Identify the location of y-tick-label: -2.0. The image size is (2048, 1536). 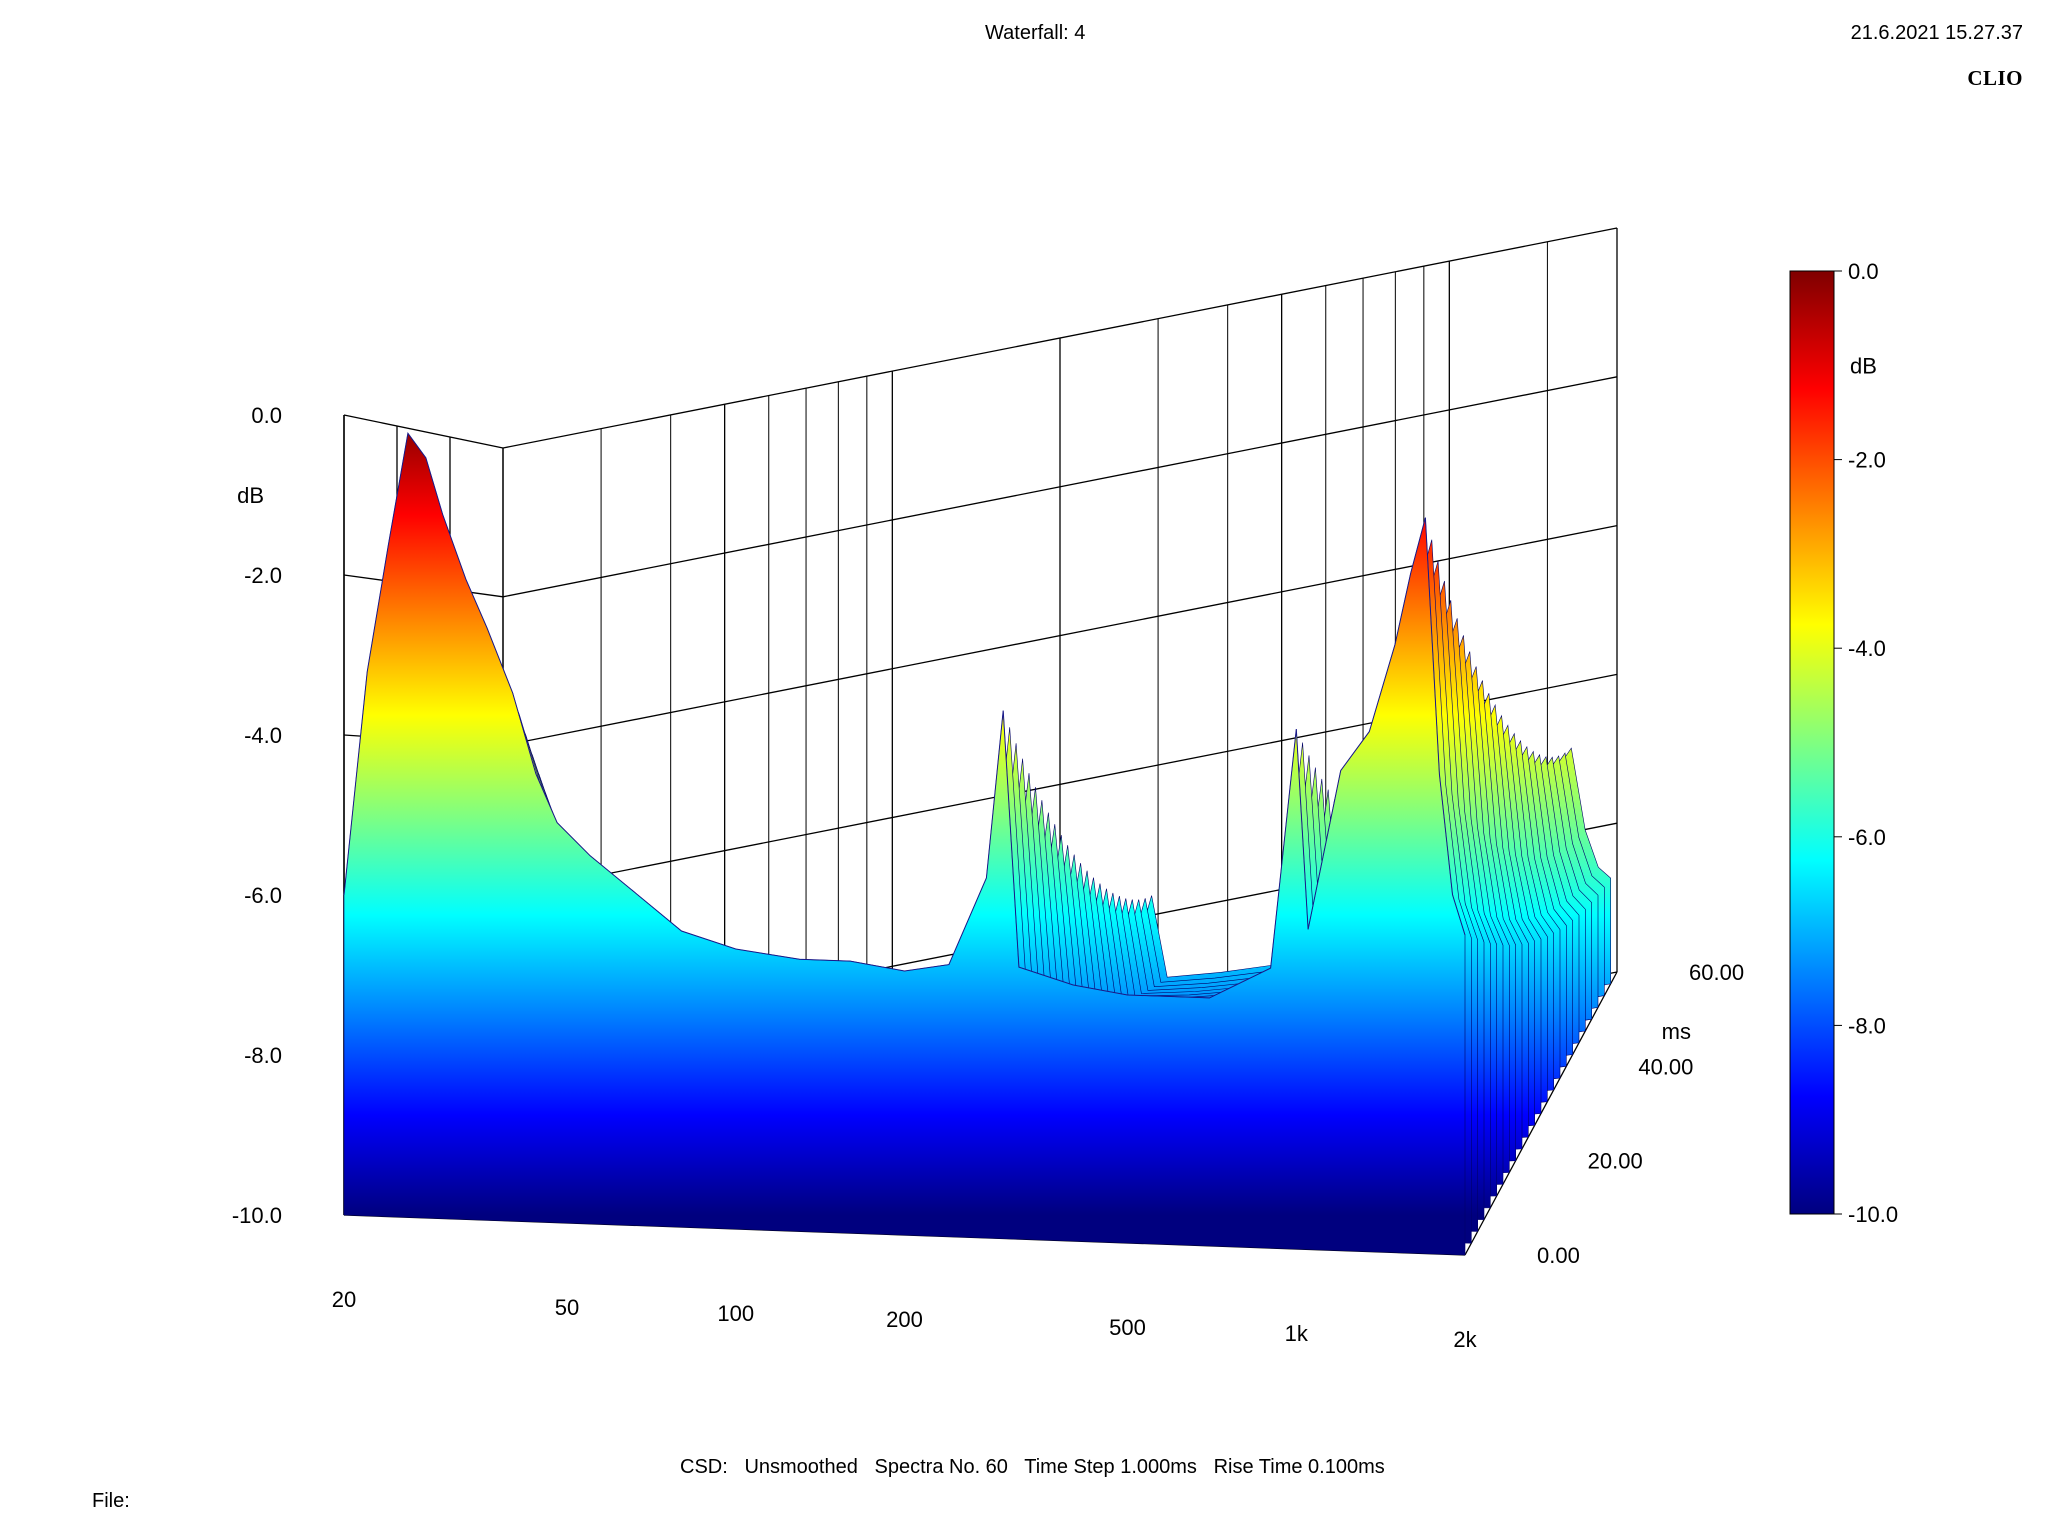
(263, 575).